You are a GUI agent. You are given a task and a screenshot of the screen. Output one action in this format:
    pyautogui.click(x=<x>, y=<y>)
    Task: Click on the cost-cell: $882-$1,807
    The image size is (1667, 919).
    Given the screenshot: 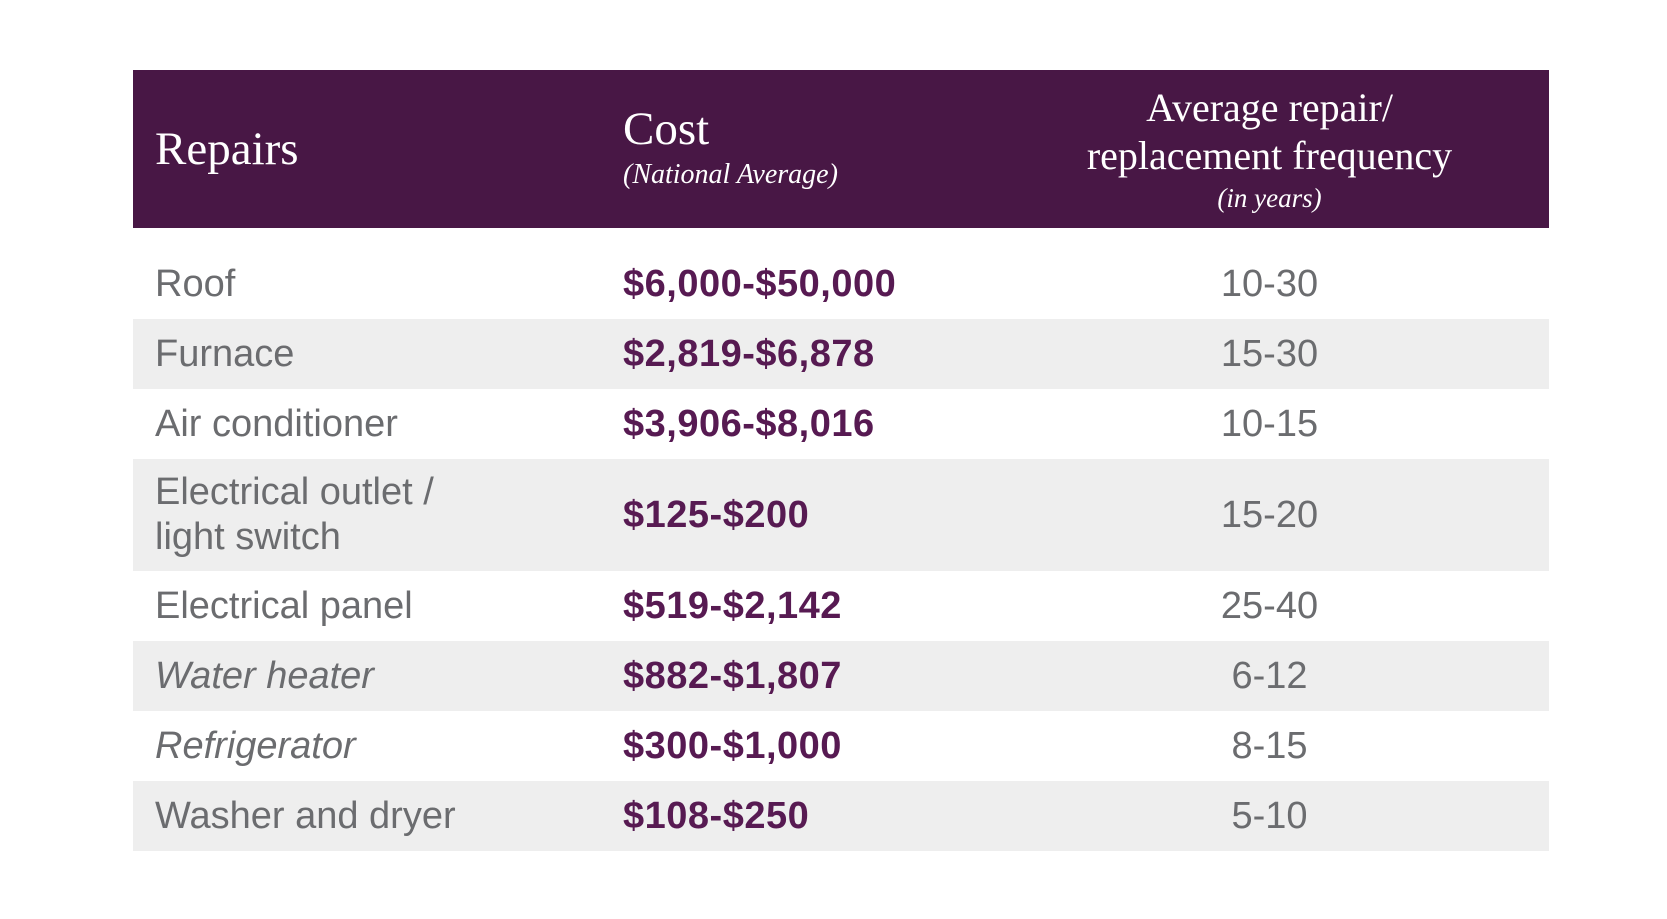 What is the action you would take?
    pyautogui.click(x=732, y=675)
    